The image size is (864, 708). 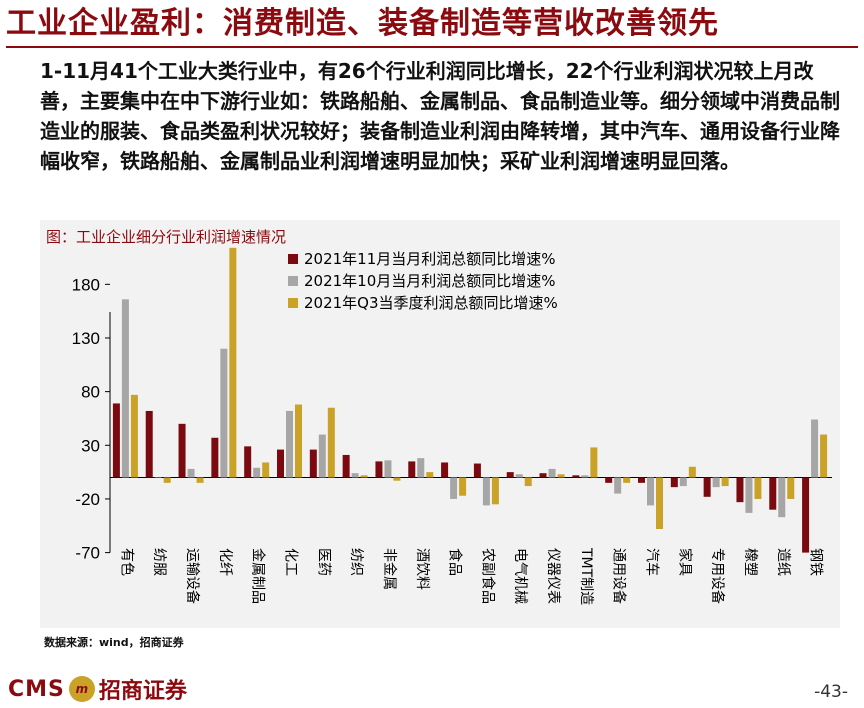 What do you see at coordinates (831, 692) in the screenshot?
I see `page-number: -43-` at bounding box center [831, 692].